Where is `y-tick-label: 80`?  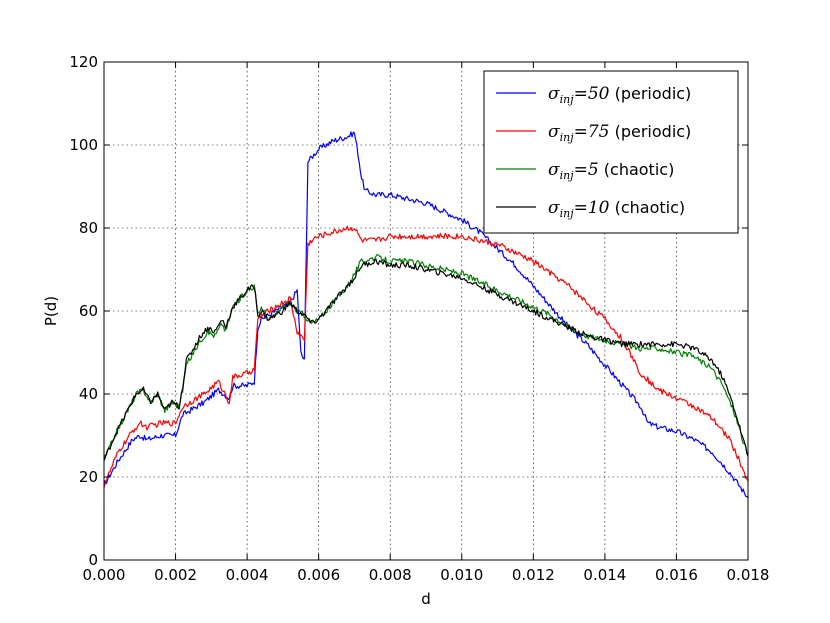
y-tick-label: 80 is located at coordinates (88, 228).